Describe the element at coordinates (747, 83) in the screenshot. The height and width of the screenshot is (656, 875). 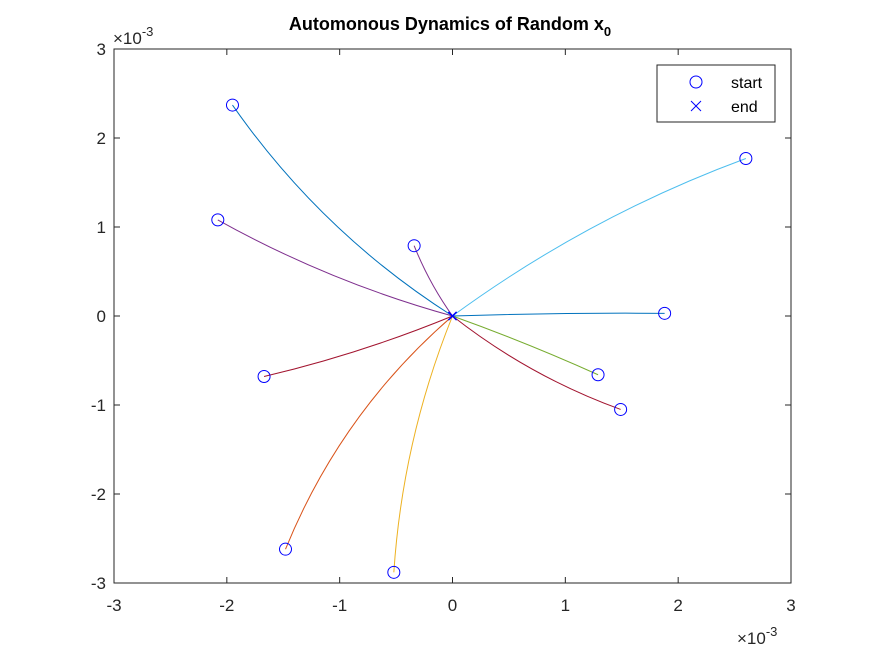
I see `legend-start-label: start` at that location.